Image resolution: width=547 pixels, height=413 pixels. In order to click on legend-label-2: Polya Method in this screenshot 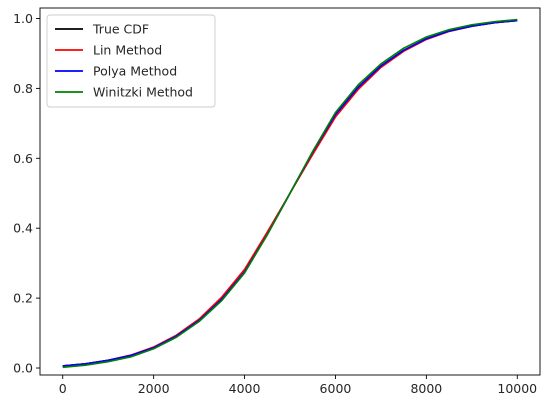, I will do `click(135, 71)`.